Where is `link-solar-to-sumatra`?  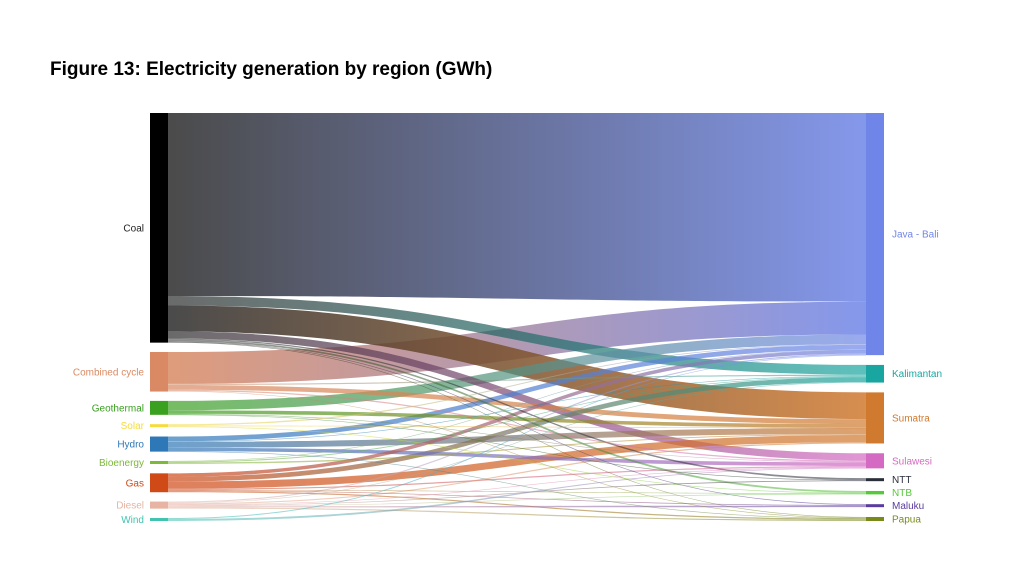 link-solar-to-sumatra is located at coordinates (517, 427).